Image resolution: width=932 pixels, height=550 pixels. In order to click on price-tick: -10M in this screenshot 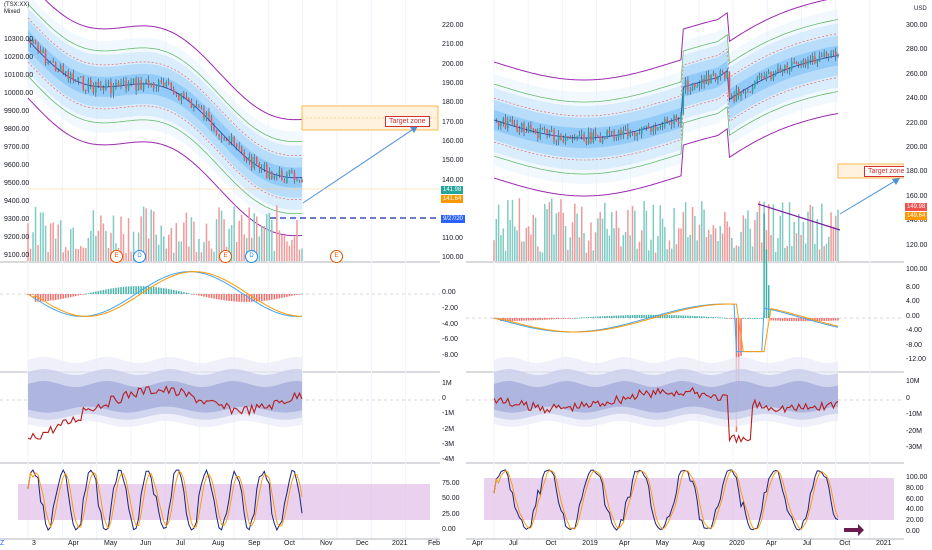, I will do `click(914, 414)`.